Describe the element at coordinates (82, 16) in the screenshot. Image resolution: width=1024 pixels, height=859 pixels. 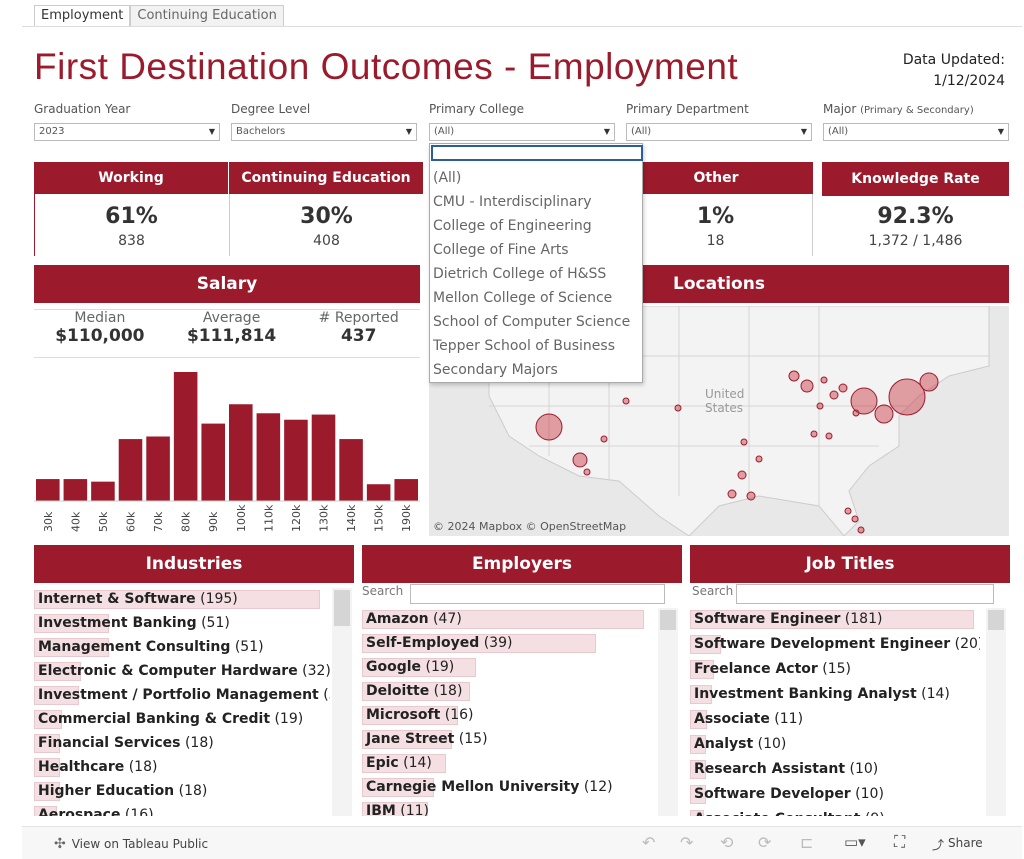
I see `tab-employment: Employment` at that location.